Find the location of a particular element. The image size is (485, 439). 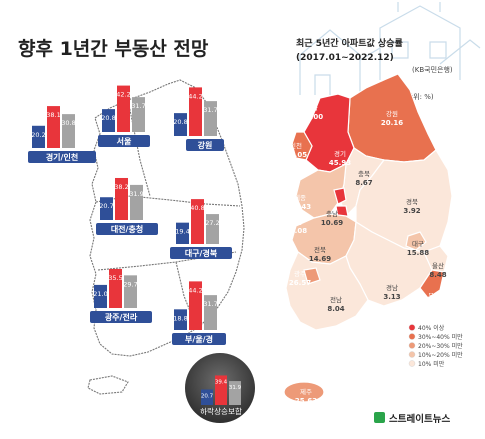

bar-value-fall: 21.0 is located at coordinates (100, 294).